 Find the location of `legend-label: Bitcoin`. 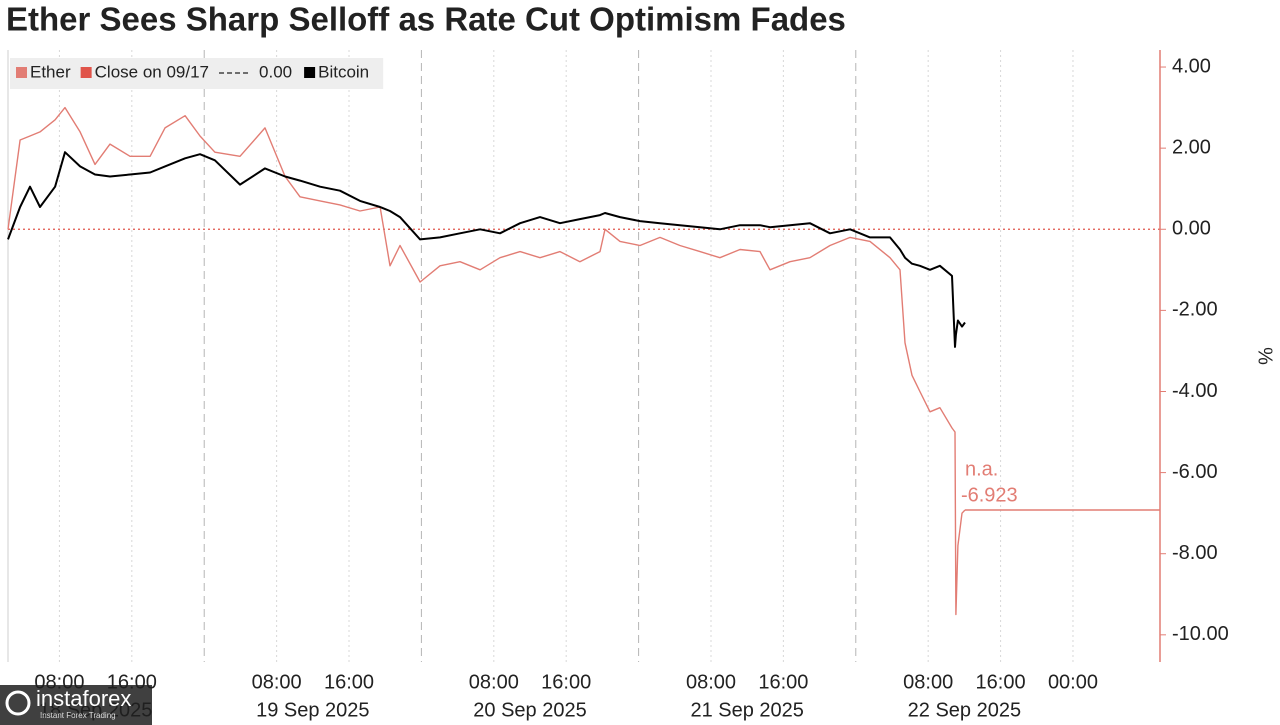

legend-label: Bitcoin is located at coordinates (343, 71).